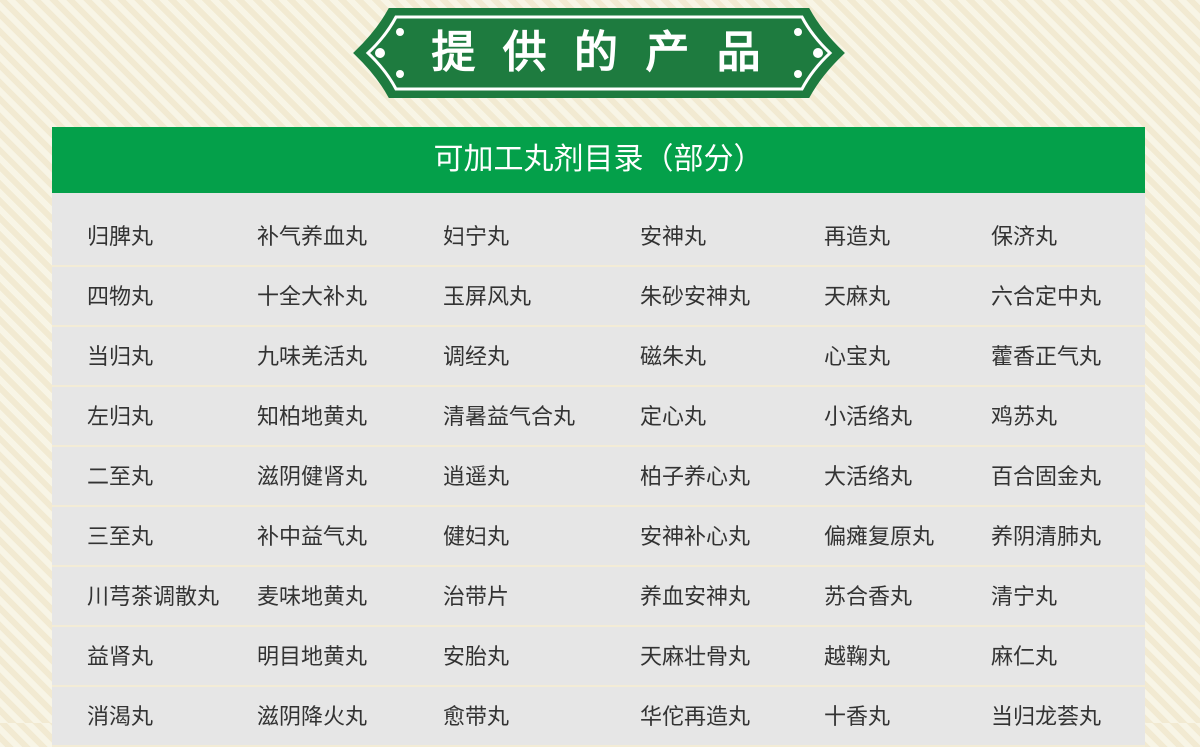 The width and height of the screenshot is (1200, 747). Describe the element at coordinates (598, 357) in the screenshot. I see `table-row: 当归丸 九味羌活丸 调经丸 磁朱丸 心宝丸 藿香正气丸` at that location.